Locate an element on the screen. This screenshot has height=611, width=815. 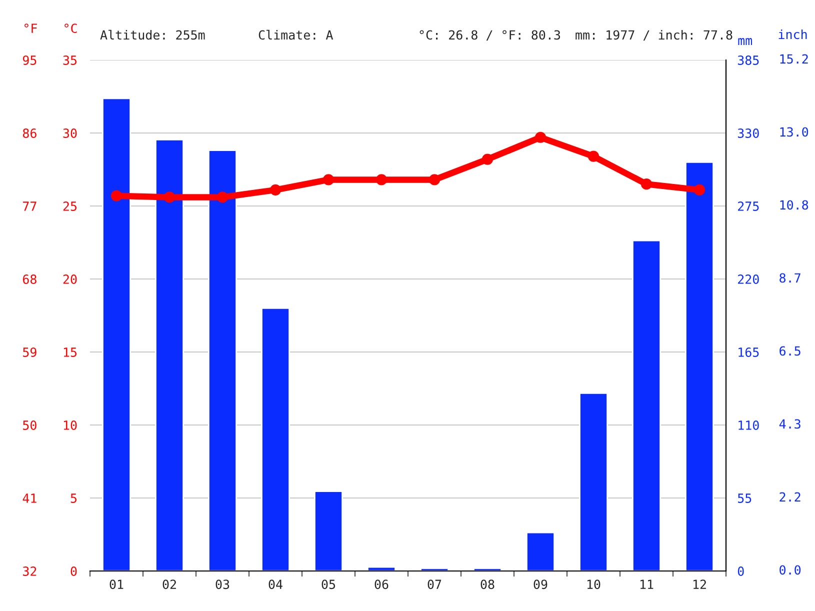
y-tick-label: 0 is located at coordinates (73, 571).